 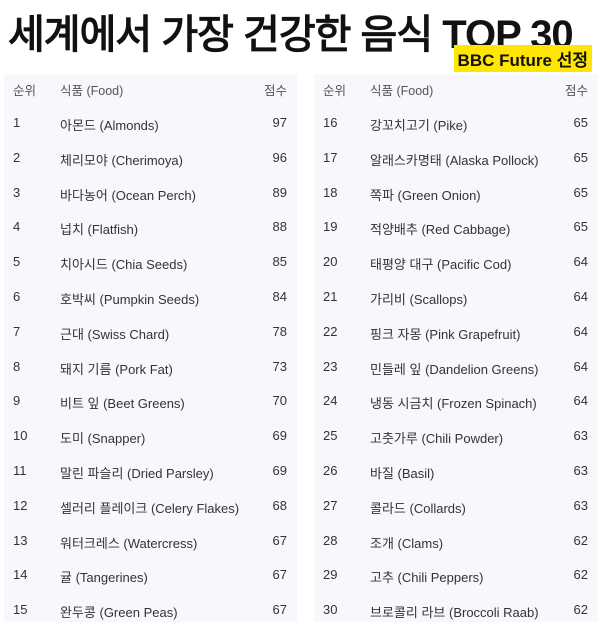 I want to click on table-row: 10 도미 (Snapper) 69, so click(x=150, y=438).